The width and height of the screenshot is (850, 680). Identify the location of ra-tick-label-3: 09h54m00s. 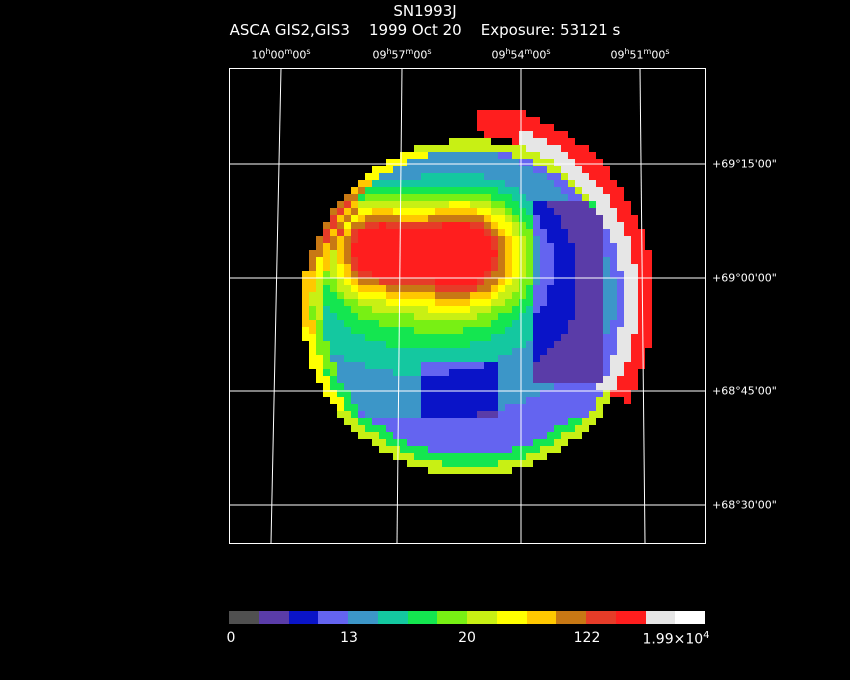
(521, 54).